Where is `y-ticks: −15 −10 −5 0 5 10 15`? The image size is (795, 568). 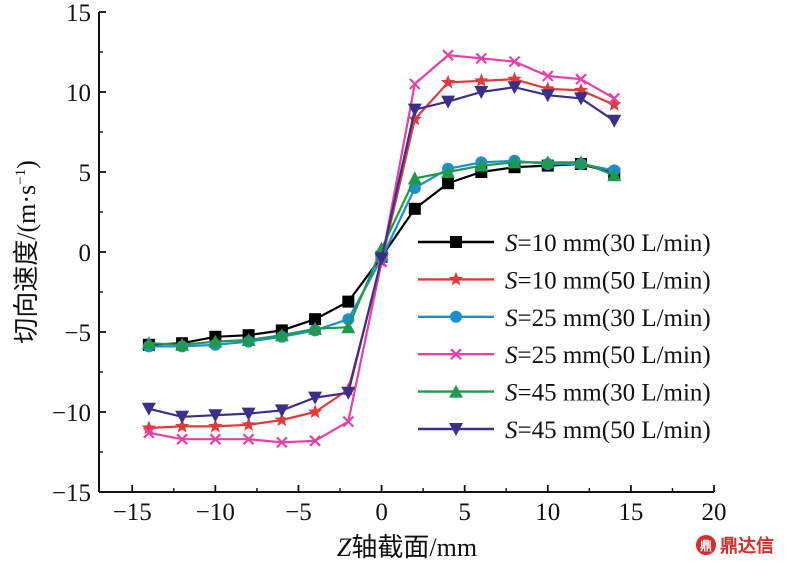 y-ticks: −15 −10 −5 0 5 10 15 is located at coordinates (79, 253).